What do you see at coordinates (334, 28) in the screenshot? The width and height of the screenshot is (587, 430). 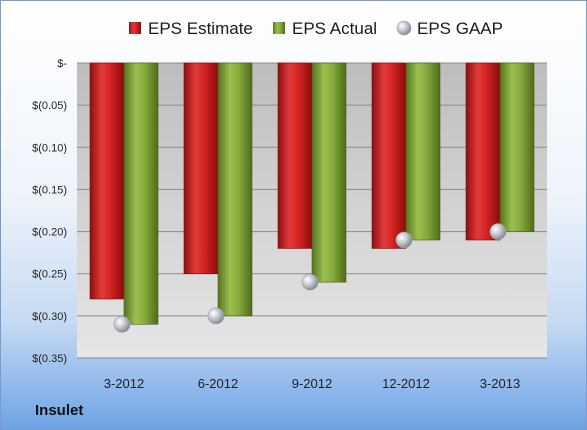 I see `legend-label: EPS Actual` at bounding box center [334, 28].